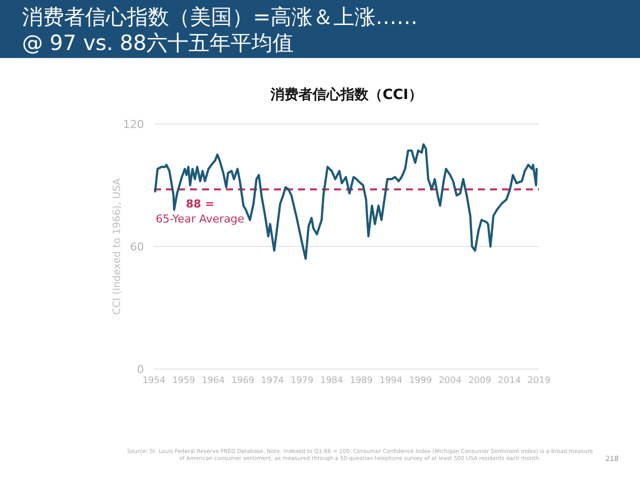 The height and width of the screenshot is (478, 640). I want to click on x-tick-label: 1954, so click(154, 381).